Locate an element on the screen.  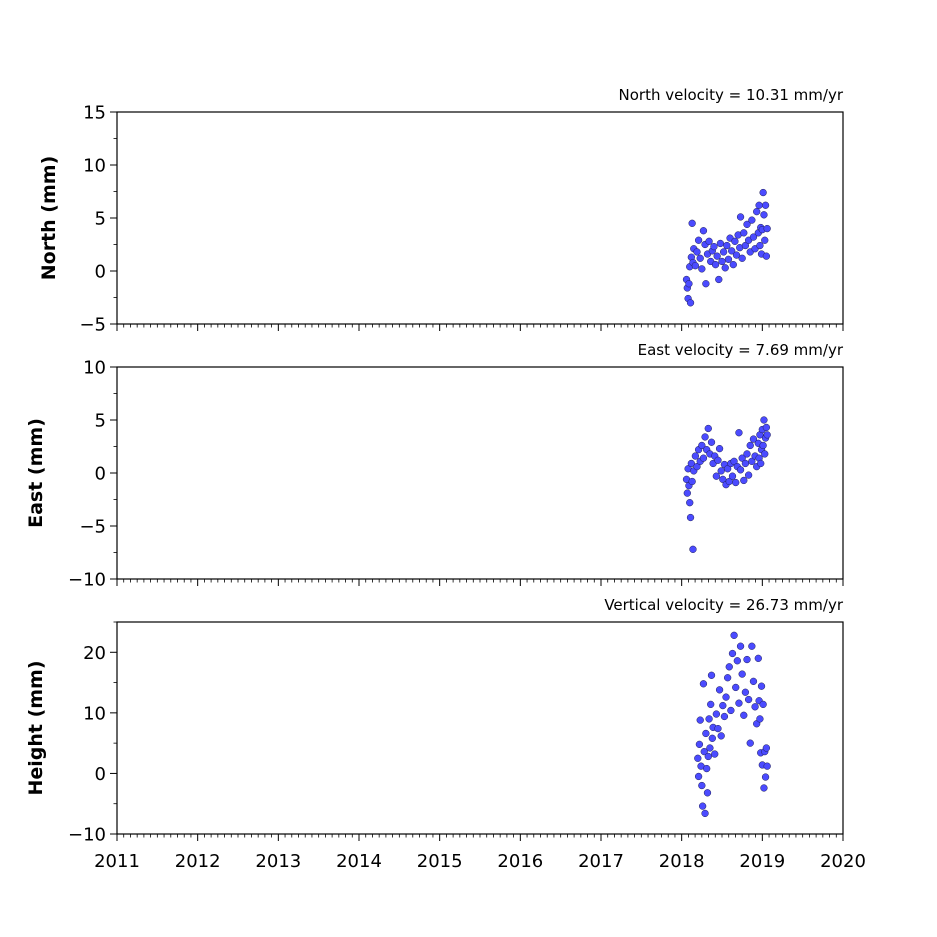
height-y-tick-label: 20 is located at coordinates (94, 653).